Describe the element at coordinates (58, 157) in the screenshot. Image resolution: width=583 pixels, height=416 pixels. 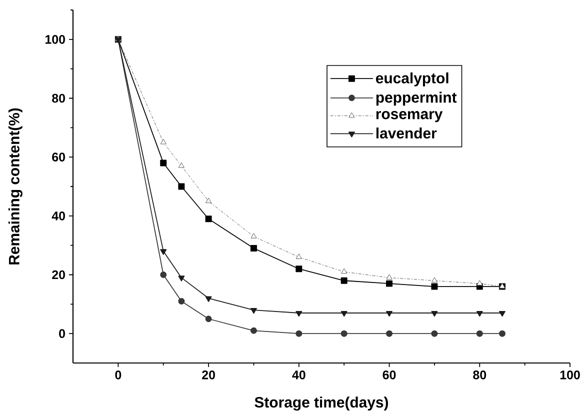
I see `y-tick-label: 60` at that location.